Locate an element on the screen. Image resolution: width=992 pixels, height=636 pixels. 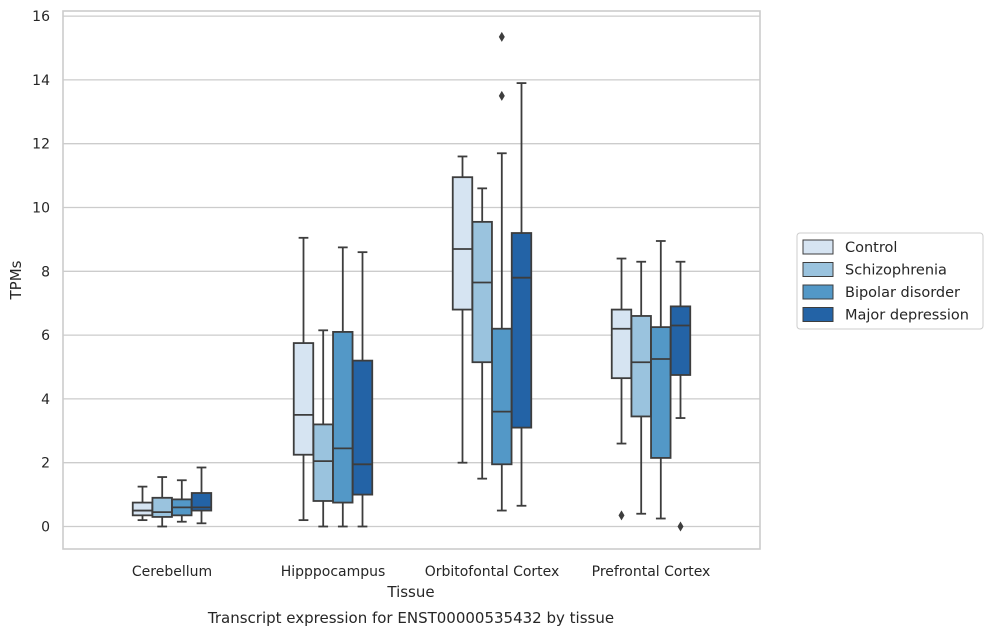
x-tick-label: Prefrontal Cortex is located at coordinates (651, 572).